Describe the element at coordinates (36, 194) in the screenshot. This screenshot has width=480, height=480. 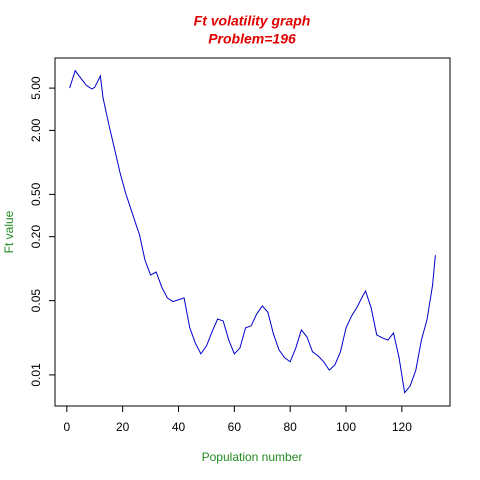
I see `y-tick-label: 0.50` at that location.